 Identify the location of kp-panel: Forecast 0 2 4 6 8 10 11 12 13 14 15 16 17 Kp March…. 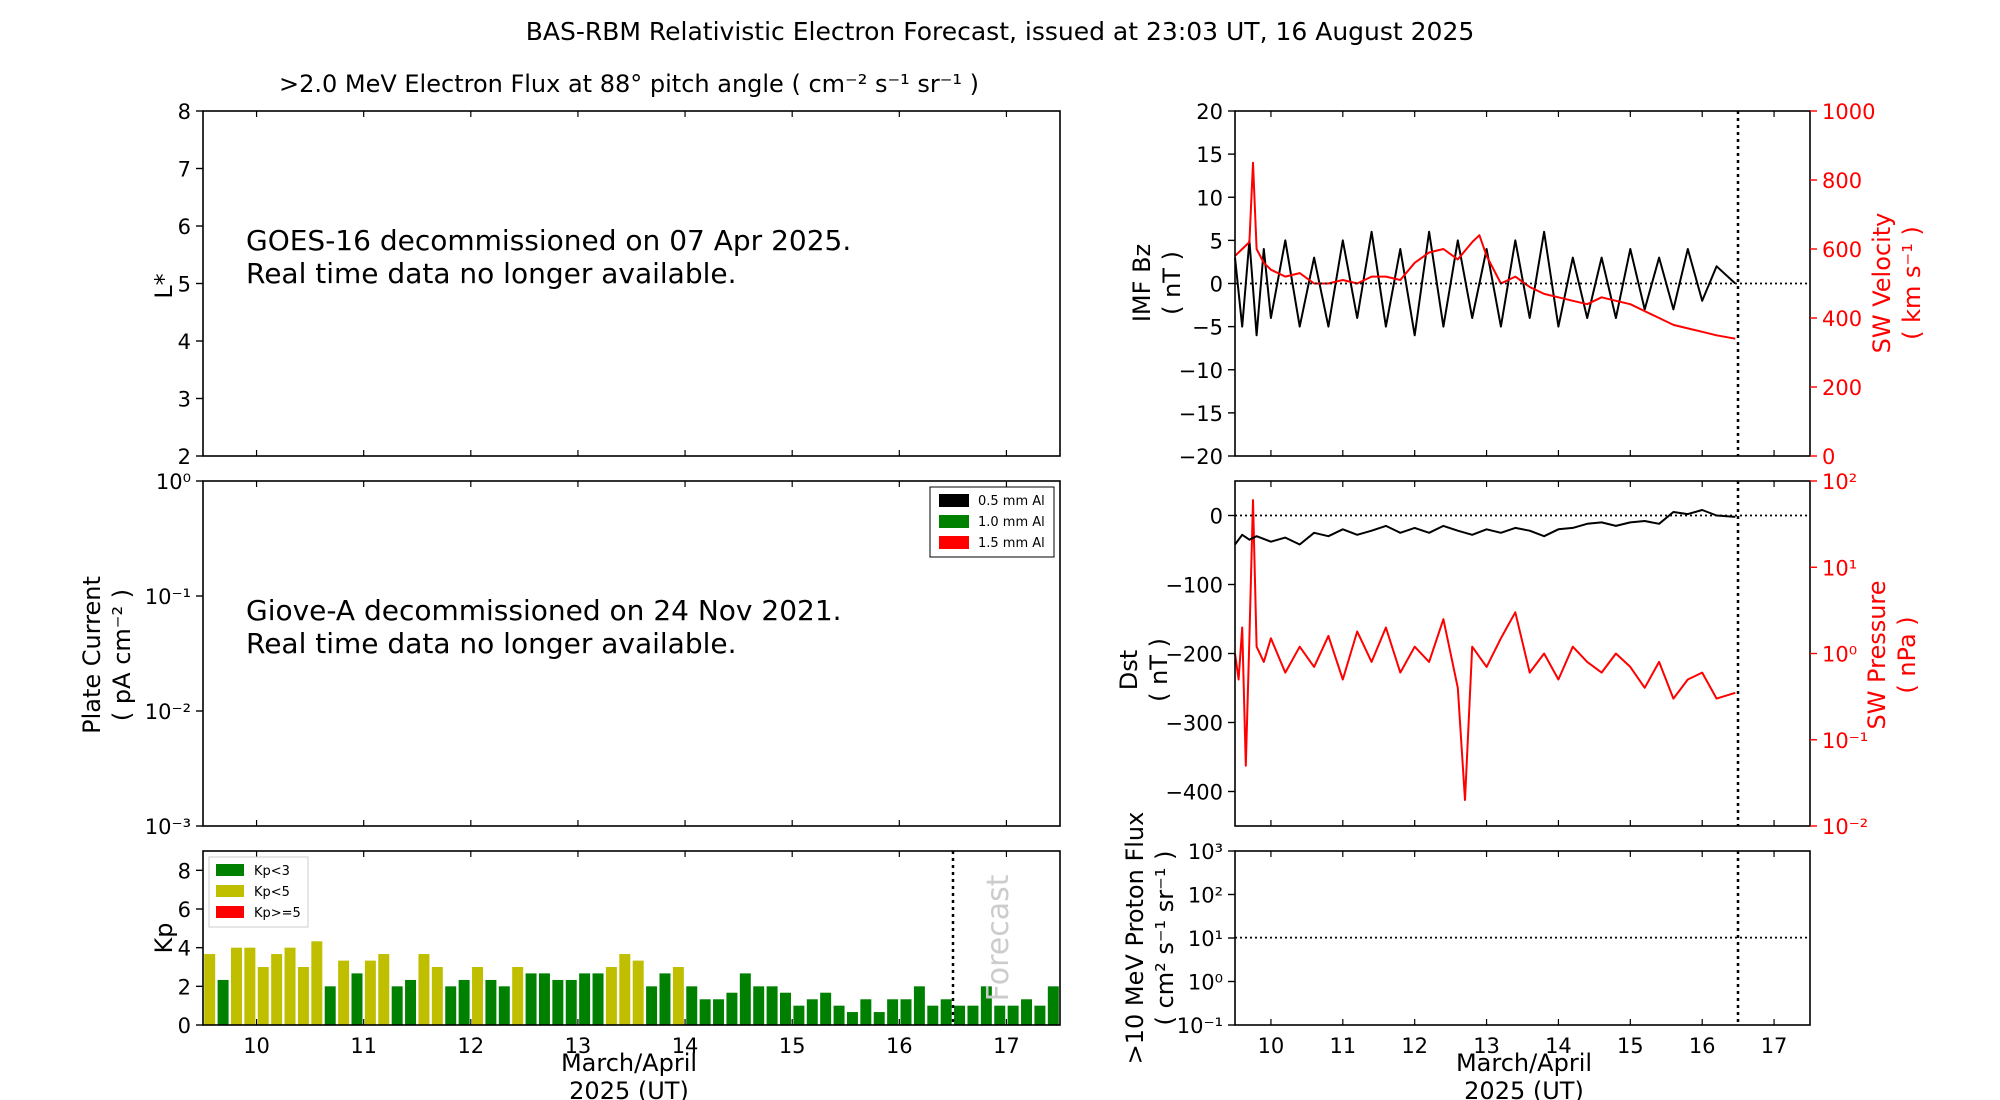
(605, 975).